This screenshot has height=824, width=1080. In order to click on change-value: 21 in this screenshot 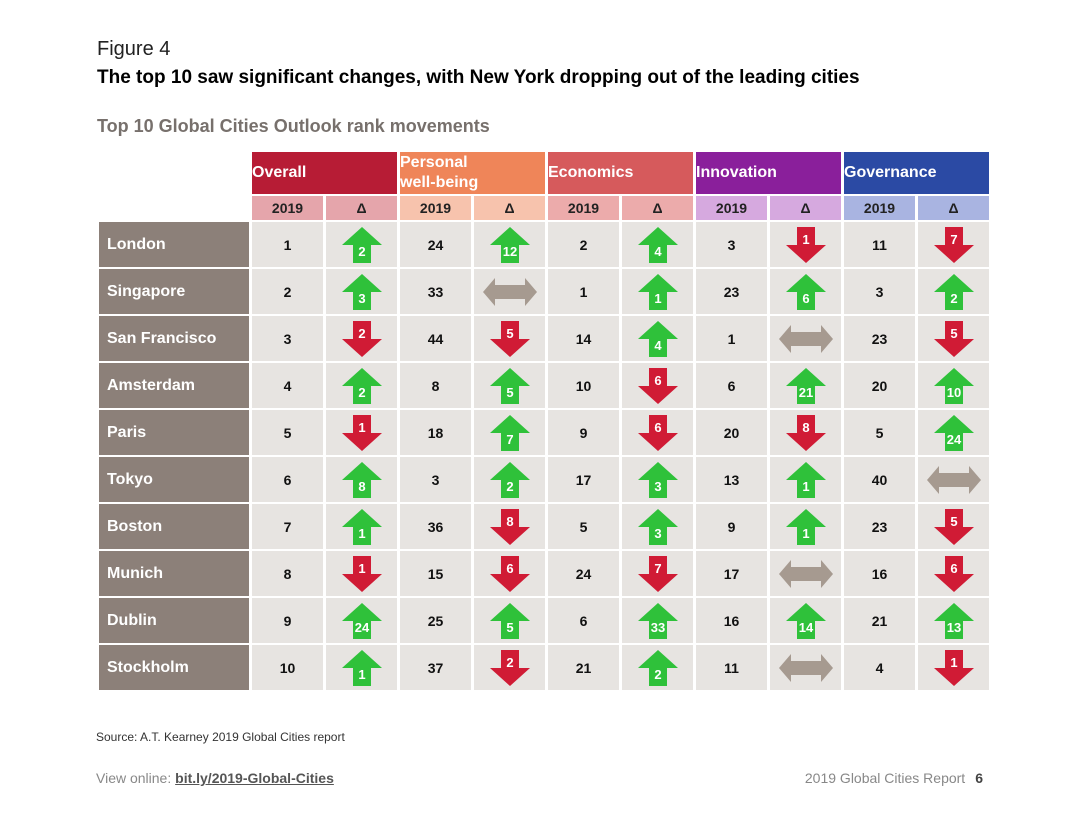, I will do `click(805, 392)`.